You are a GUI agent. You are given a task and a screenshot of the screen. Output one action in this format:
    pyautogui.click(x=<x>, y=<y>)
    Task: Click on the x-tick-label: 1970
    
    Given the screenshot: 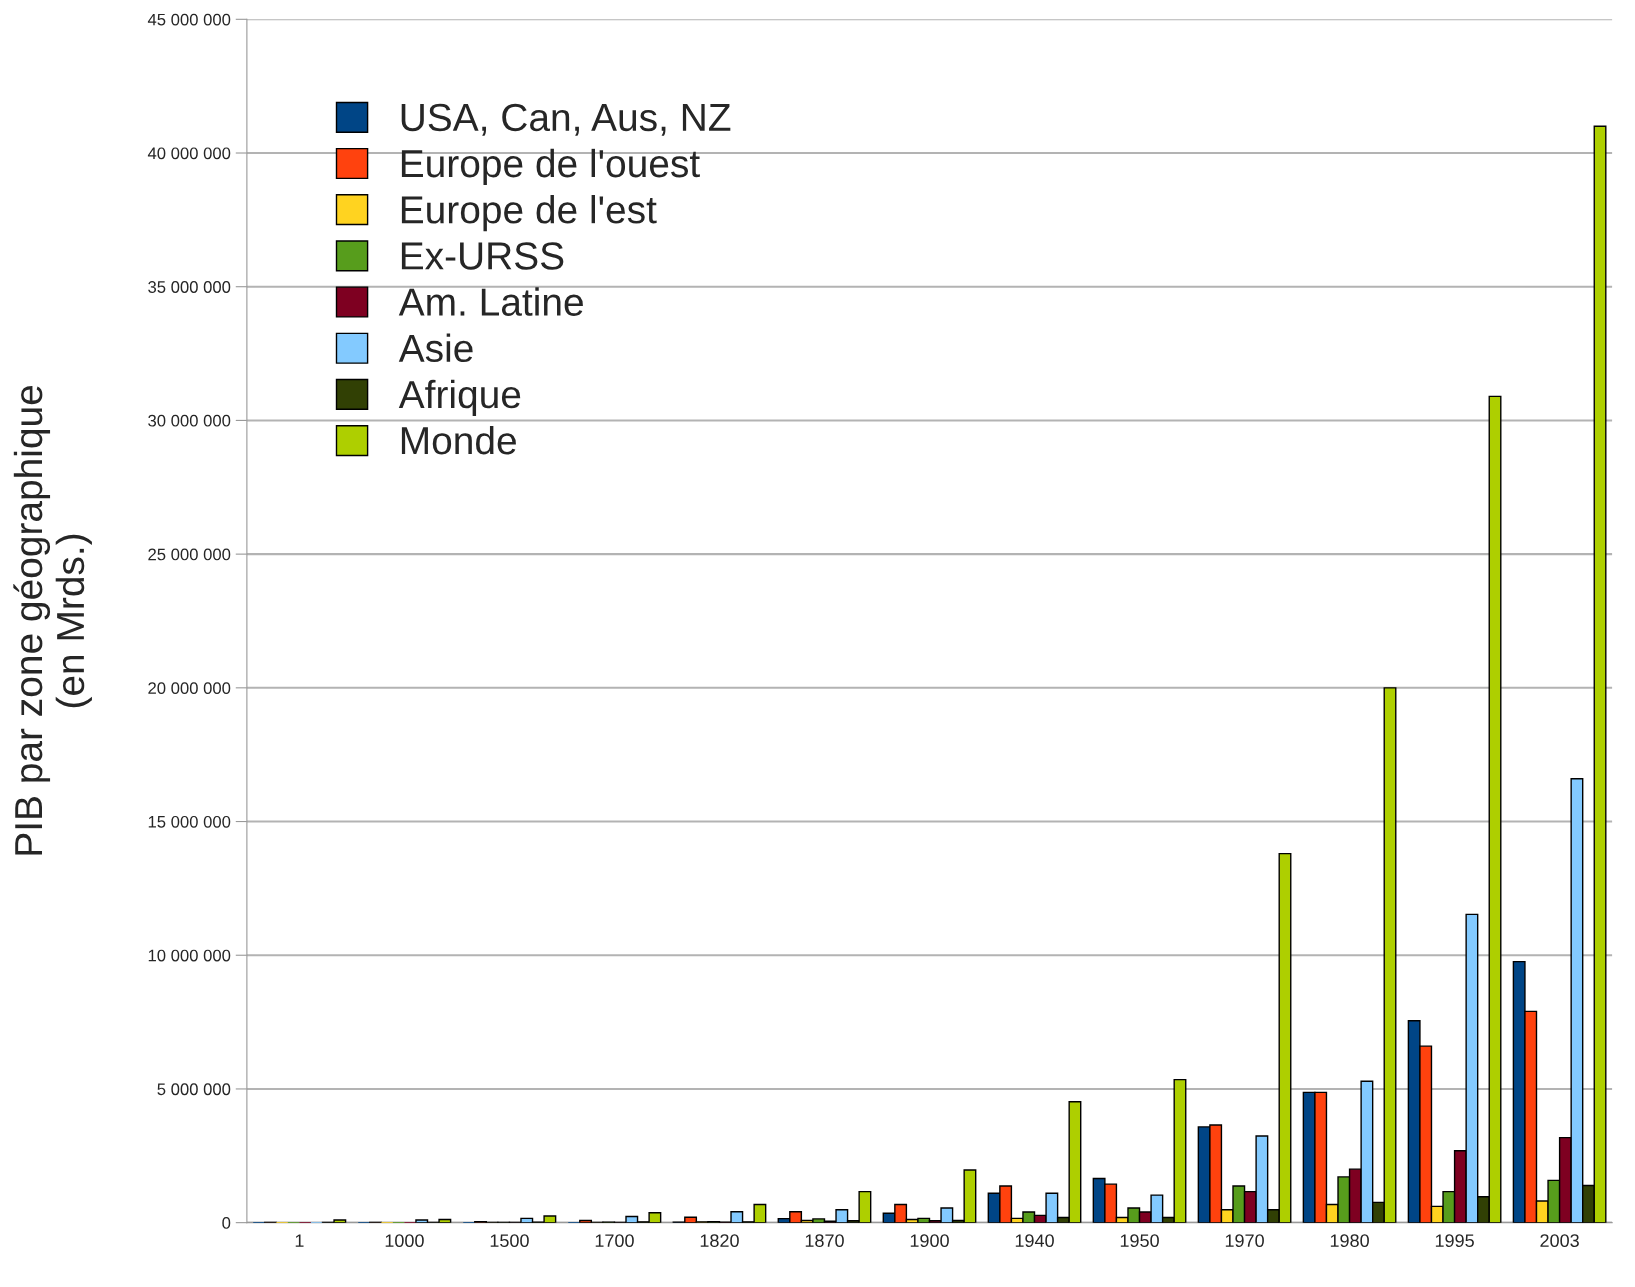 What is the action you would take?
    pyautogui.click(x=1244, y=1241)
    